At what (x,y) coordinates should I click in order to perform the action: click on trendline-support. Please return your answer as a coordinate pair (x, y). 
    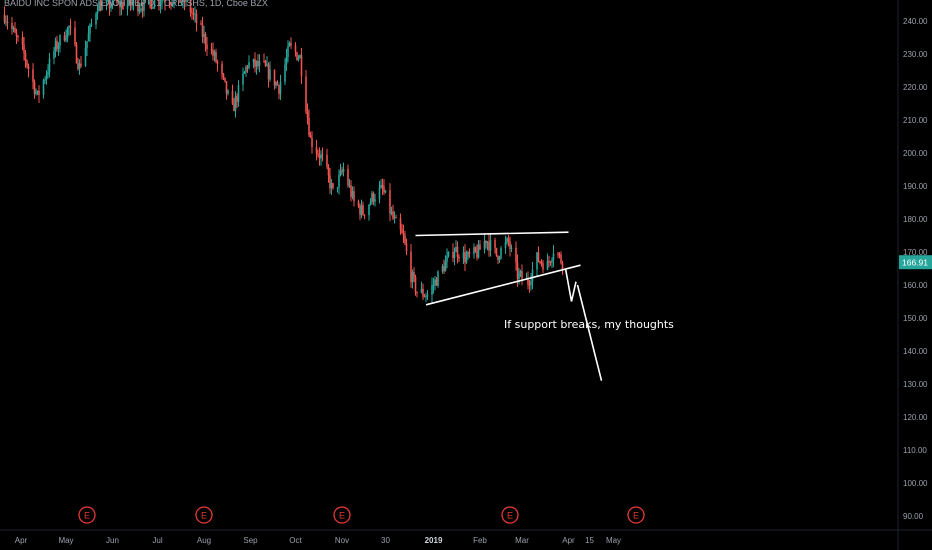
    Looking at the image, I should click on (503, 285).